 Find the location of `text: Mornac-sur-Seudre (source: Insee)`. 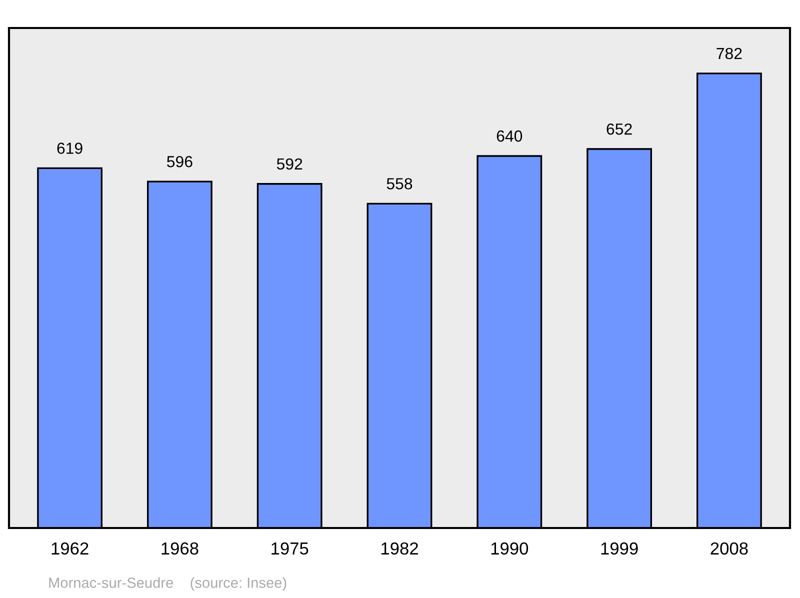

text: Mornac-sur-Seudre (source: Insee) is located at coordinates (167, 584).